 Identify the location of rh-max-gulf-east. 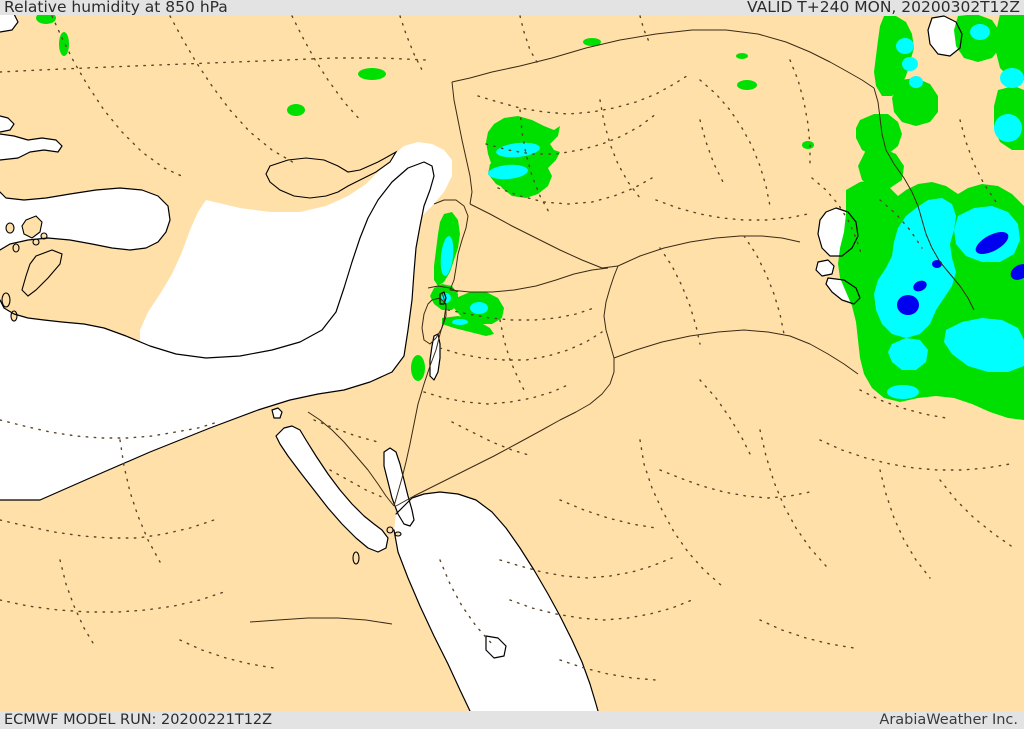
(992, 243).